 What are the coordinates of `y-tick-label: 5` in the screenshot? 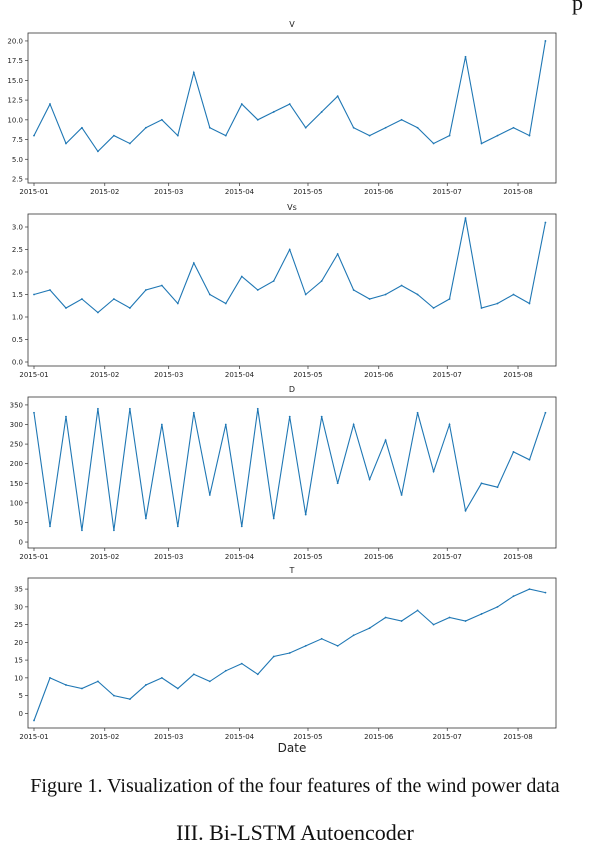 It's located at (21, 696).